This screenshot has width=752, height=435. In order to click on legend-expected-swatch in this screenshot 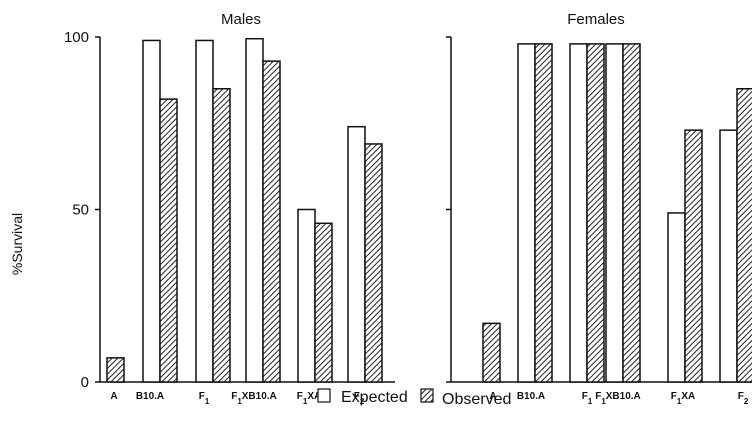, I will do `click(324, 395)`.